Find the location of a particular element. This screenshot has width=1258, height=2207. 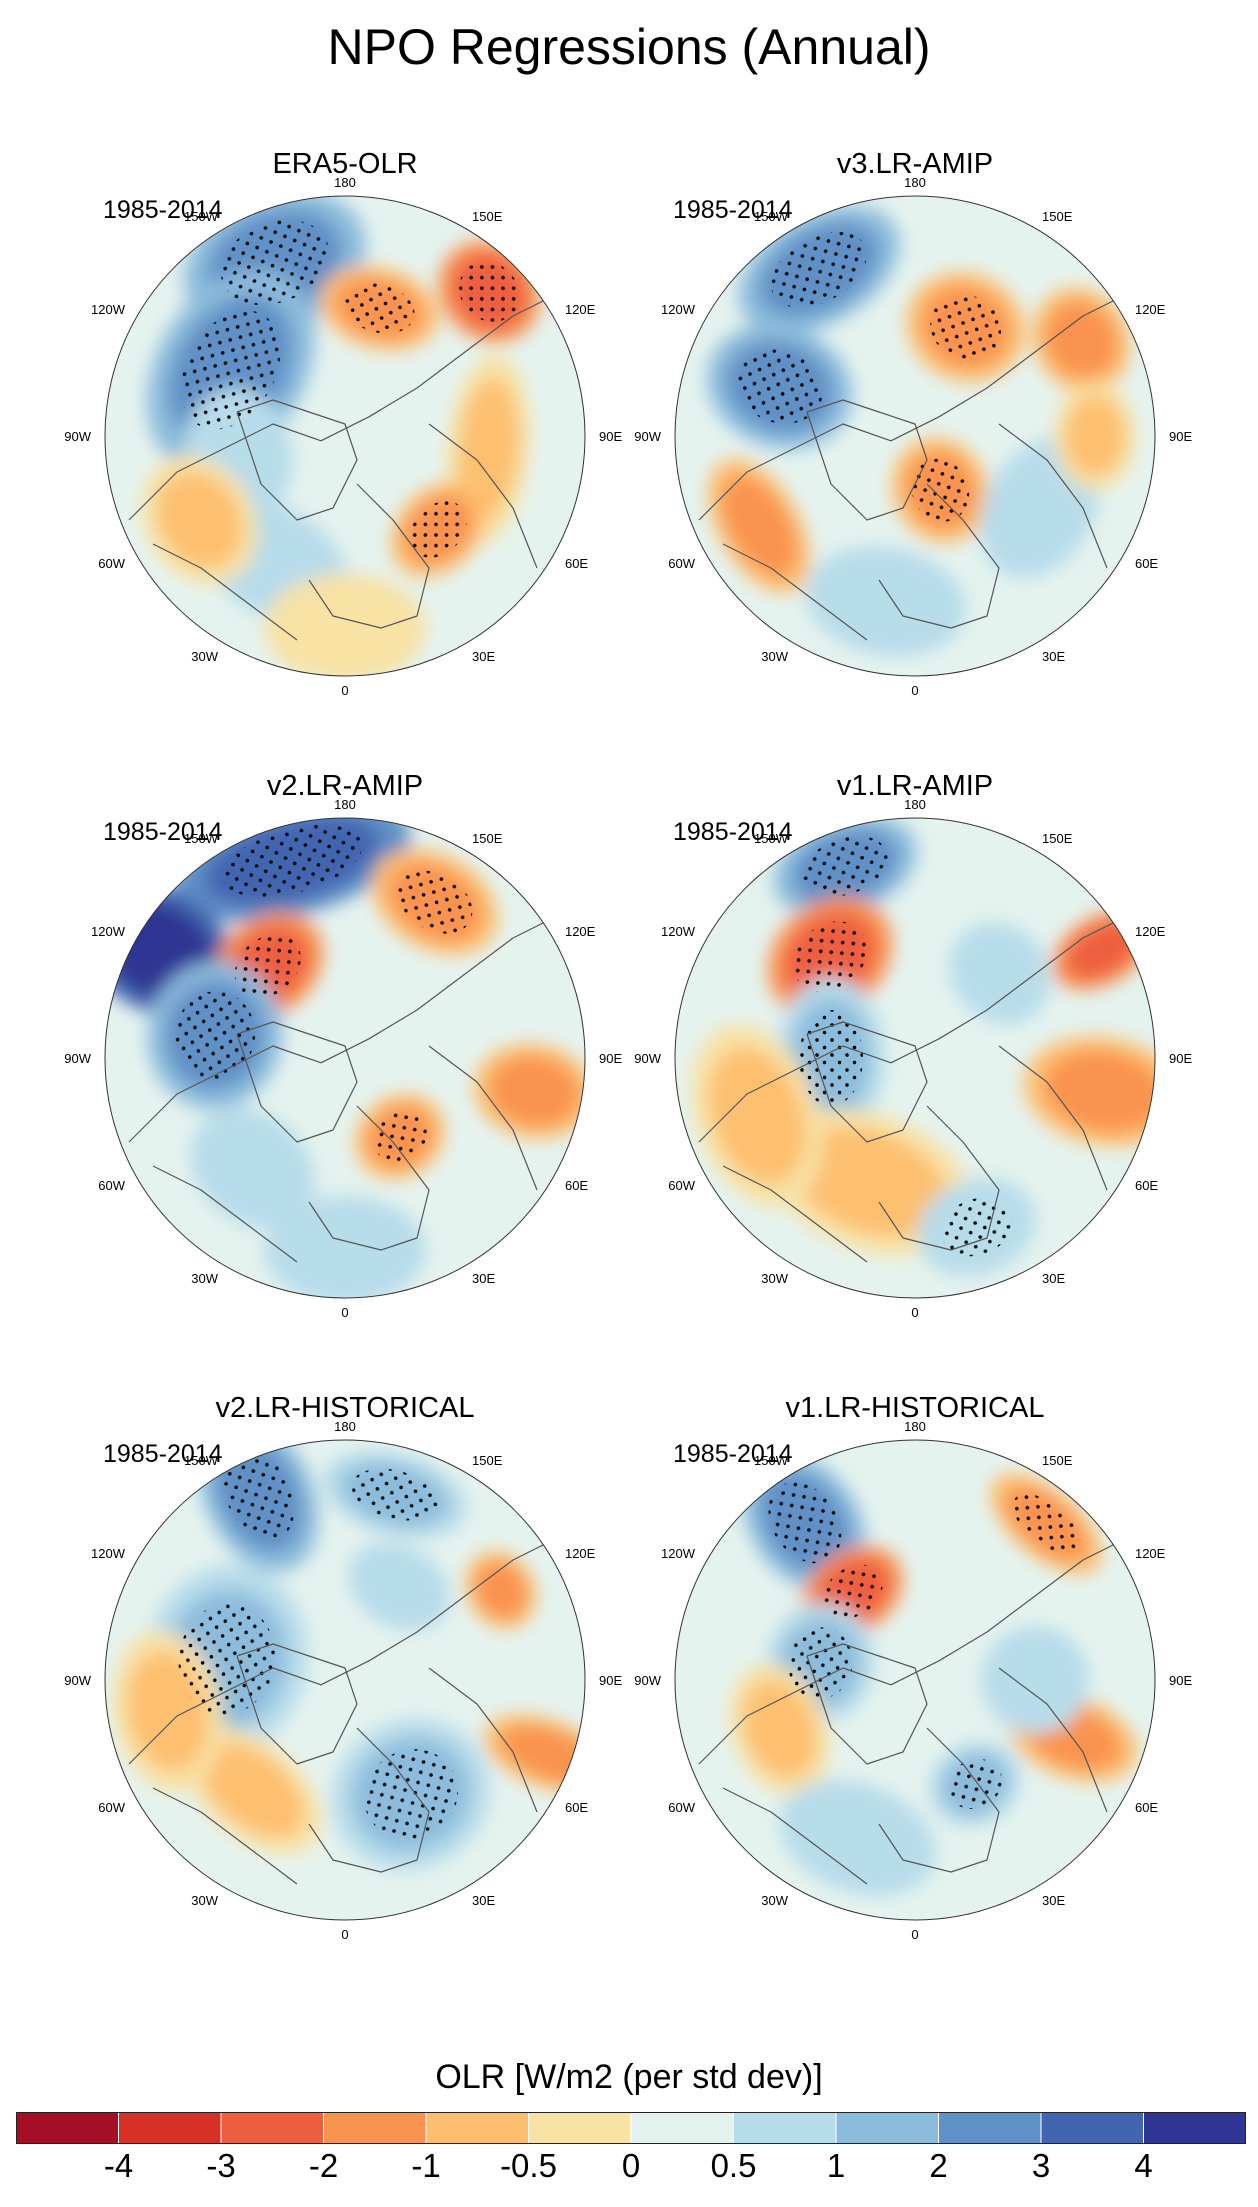

colorbar is located at coordinates (631, 2128).